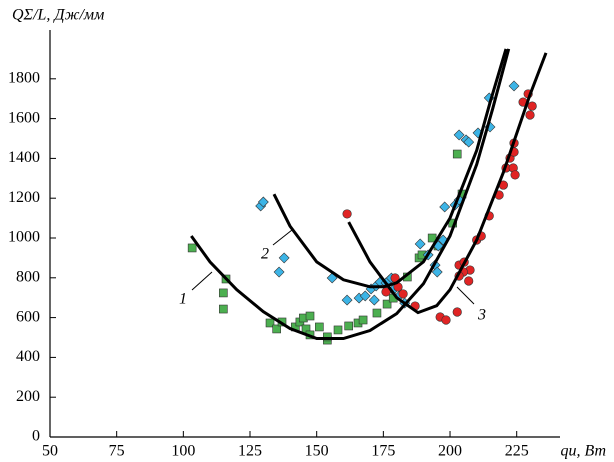 The width and height of the screenshot is (614, 462). Describe the element at coordinates (24, 237) in the screenshot. I see `y-tick-label: 1000` at that location.